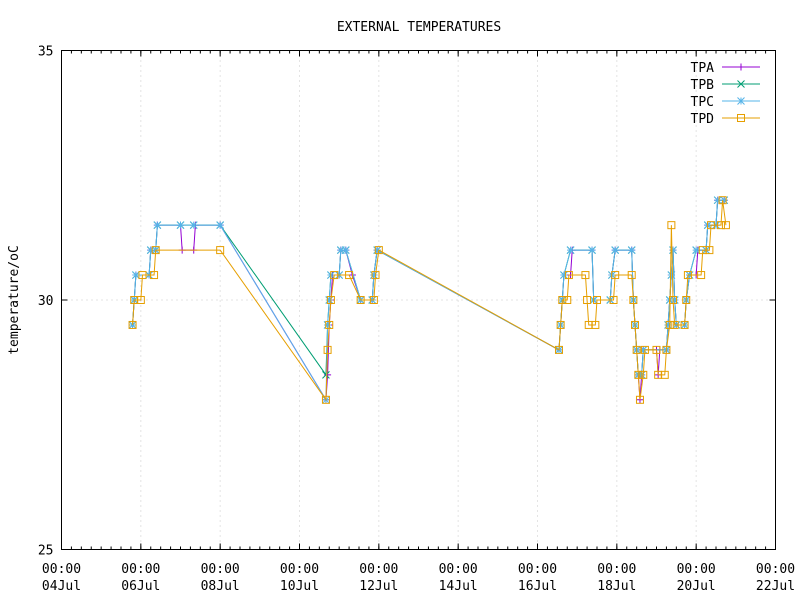  Describe the element at coordinates (703, 119) in the screenshot. I see `legend-label-tpd: TPD` at that location.